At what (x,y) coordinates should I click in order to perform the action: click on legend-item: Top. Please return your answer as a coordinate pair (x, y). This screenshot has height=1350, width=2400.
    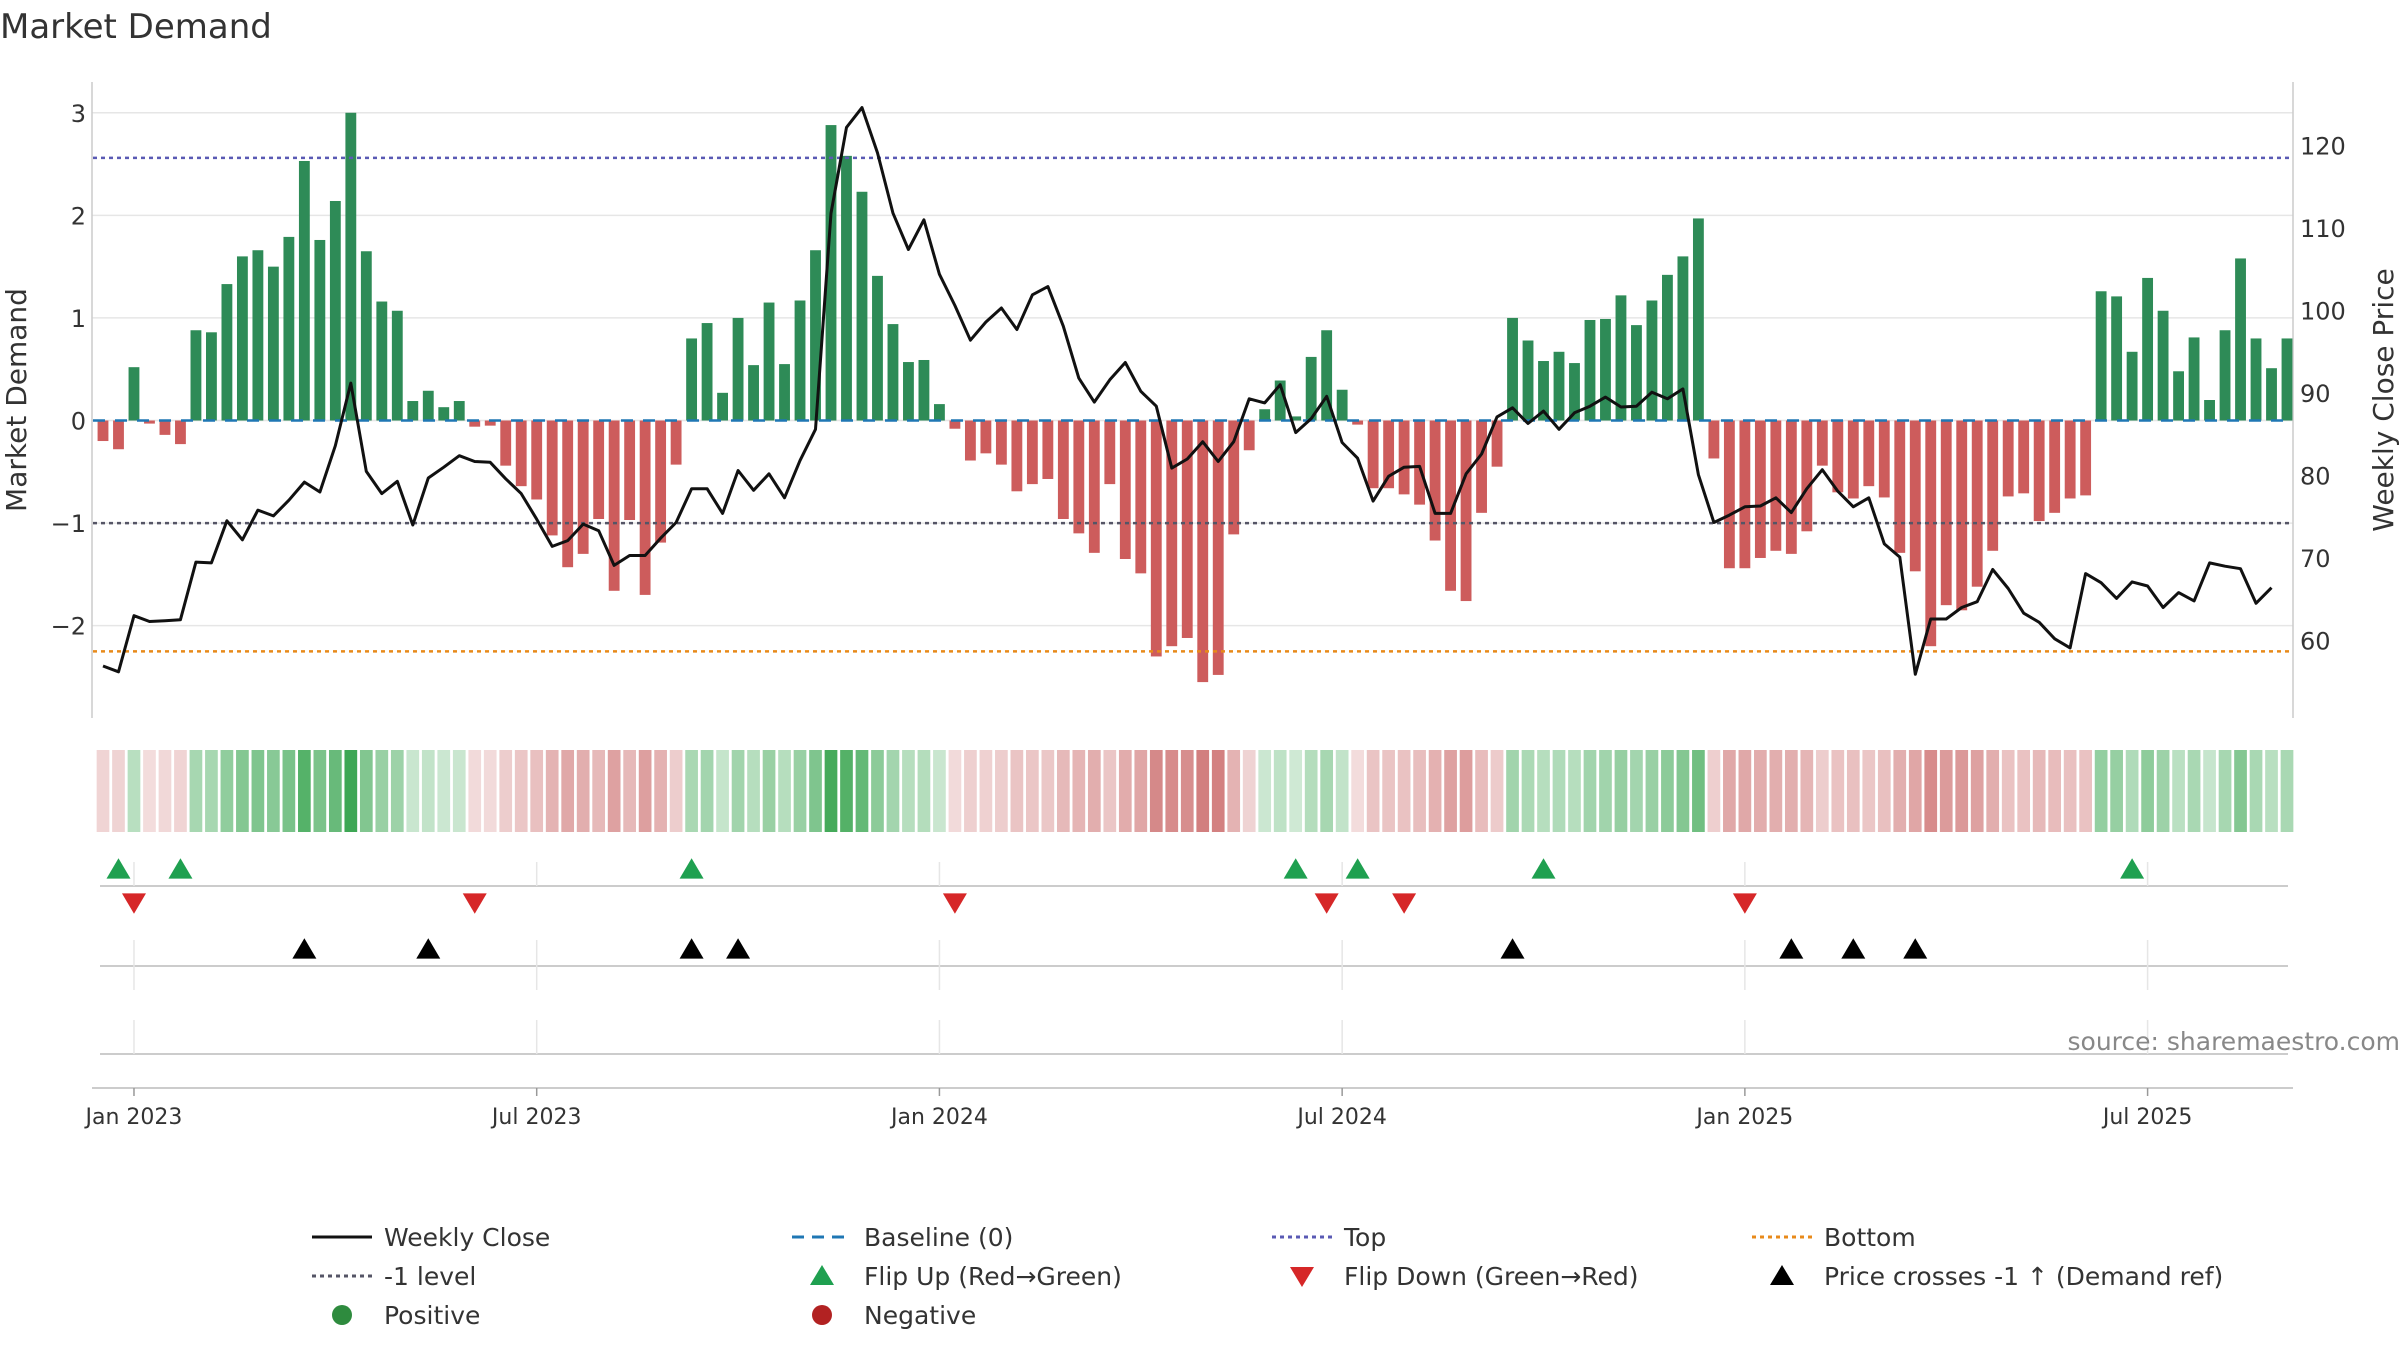
    Looking at the image, I should click on (1329, 1237).